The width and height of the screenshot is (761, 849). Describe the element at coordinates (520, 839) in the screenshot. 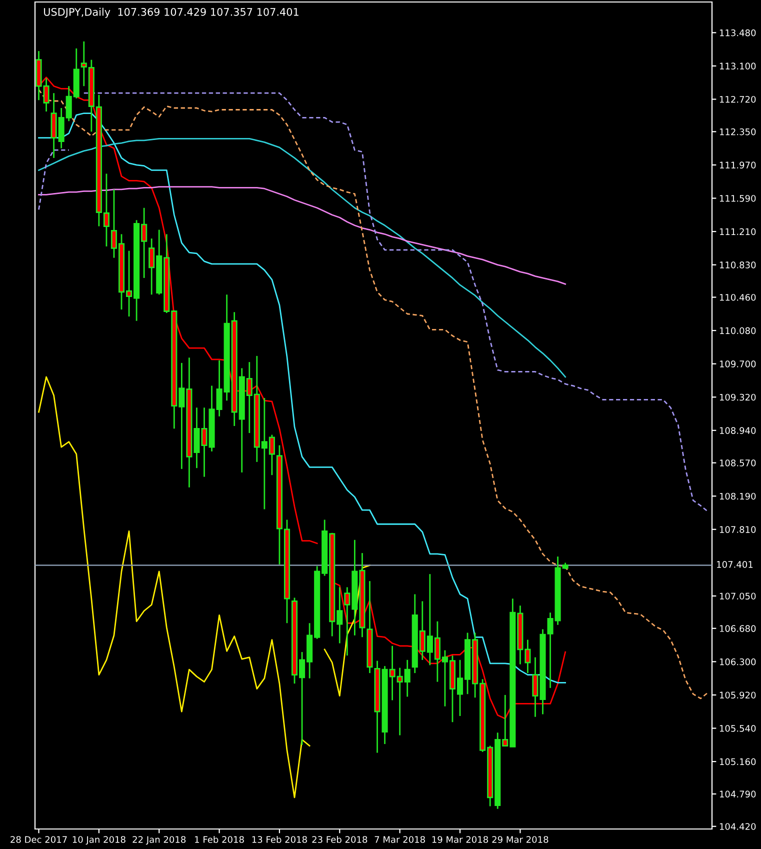

I see `x-tick-label: 29 Mar 2018` at that location.